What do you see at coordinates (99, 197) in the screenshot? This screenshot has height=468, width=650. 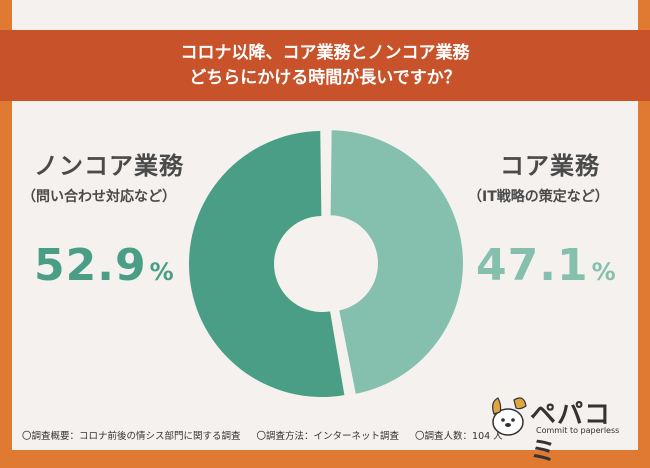 I see `label-noncore-subtitle: （問い合わせ対応など）` at bounding box center [99, 197].